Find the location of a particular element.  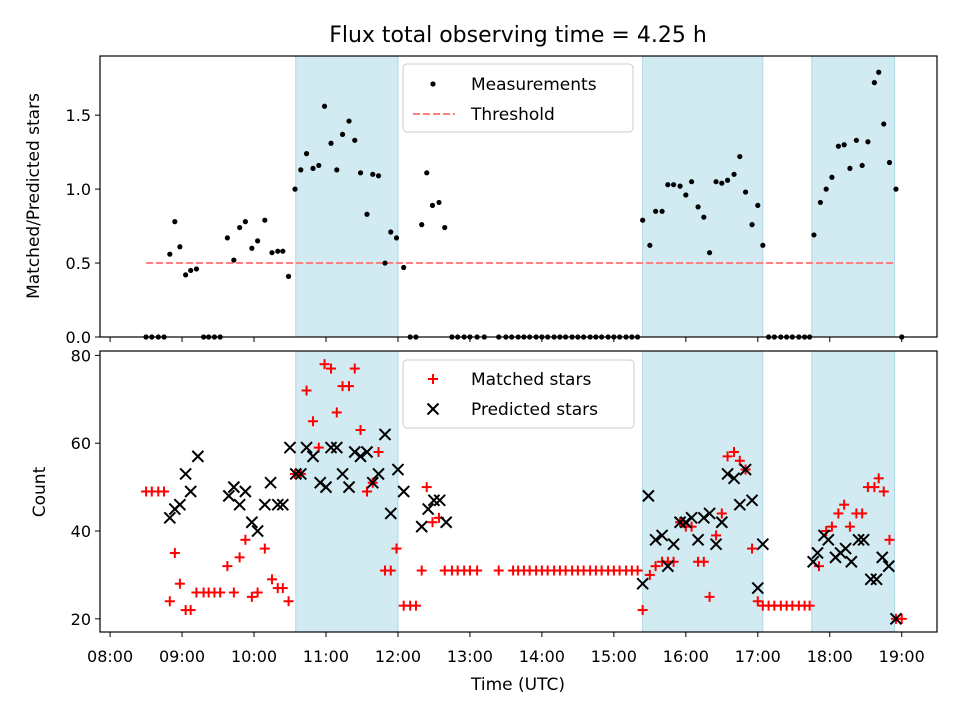

bottom-xtick-label: 08:00 is located at coordinates (110, 656).